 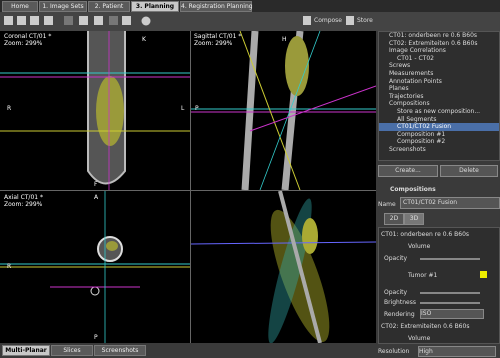 What do you see at coordinates (96, 184) in the screenshot?
I see `orientation-label: F` at bounding box center [96, 184].